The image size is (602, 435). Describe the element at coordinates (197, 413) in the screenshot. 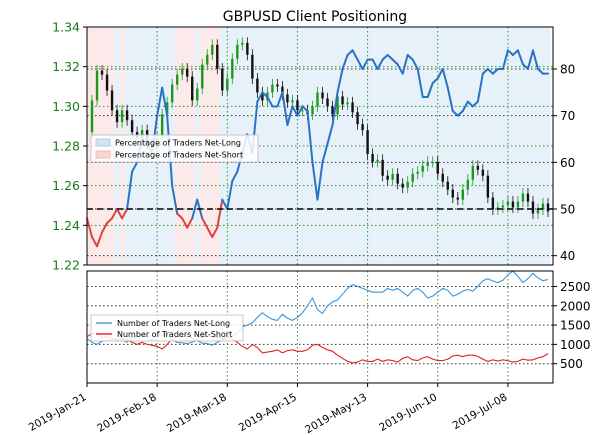

I see `date-tick-label: 2019-Mar-18` at that location.